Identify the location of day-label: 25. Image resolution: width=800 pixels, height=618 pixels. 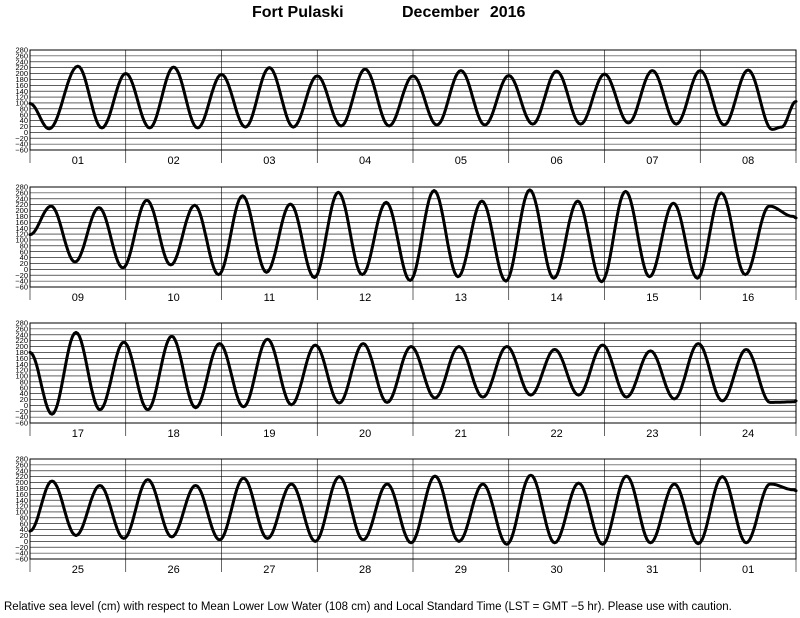
(78, 570).